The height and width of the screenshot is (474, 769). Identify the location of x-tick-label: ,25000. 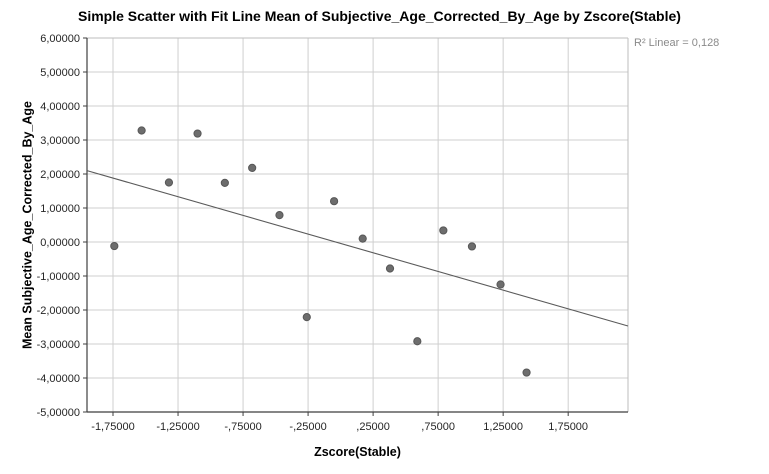
(373, 427).